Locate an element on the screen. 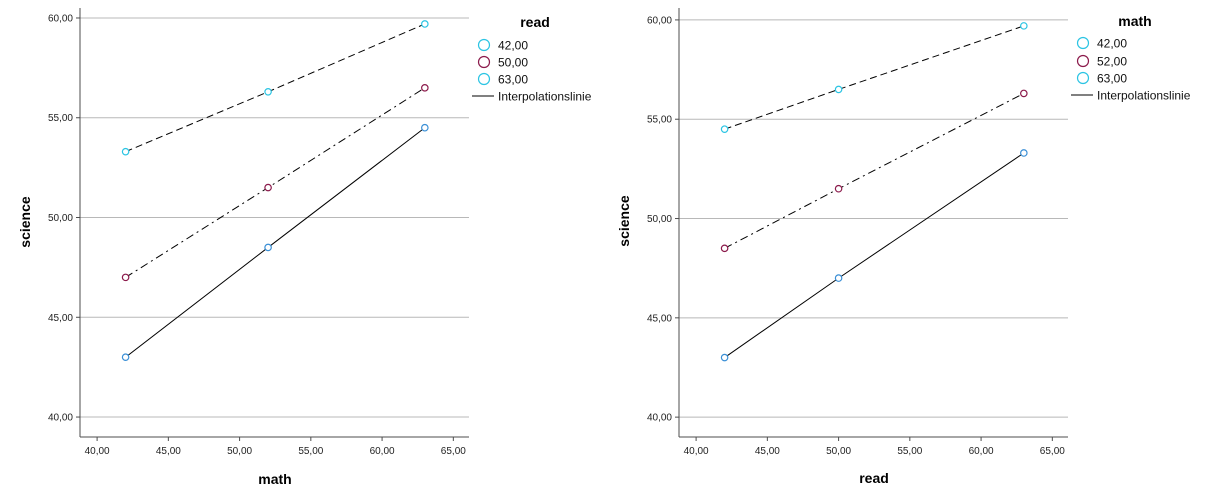 The width and height of the screenshot is (1209, 503). x-axis-title: math is located at coordinates (274, 479).